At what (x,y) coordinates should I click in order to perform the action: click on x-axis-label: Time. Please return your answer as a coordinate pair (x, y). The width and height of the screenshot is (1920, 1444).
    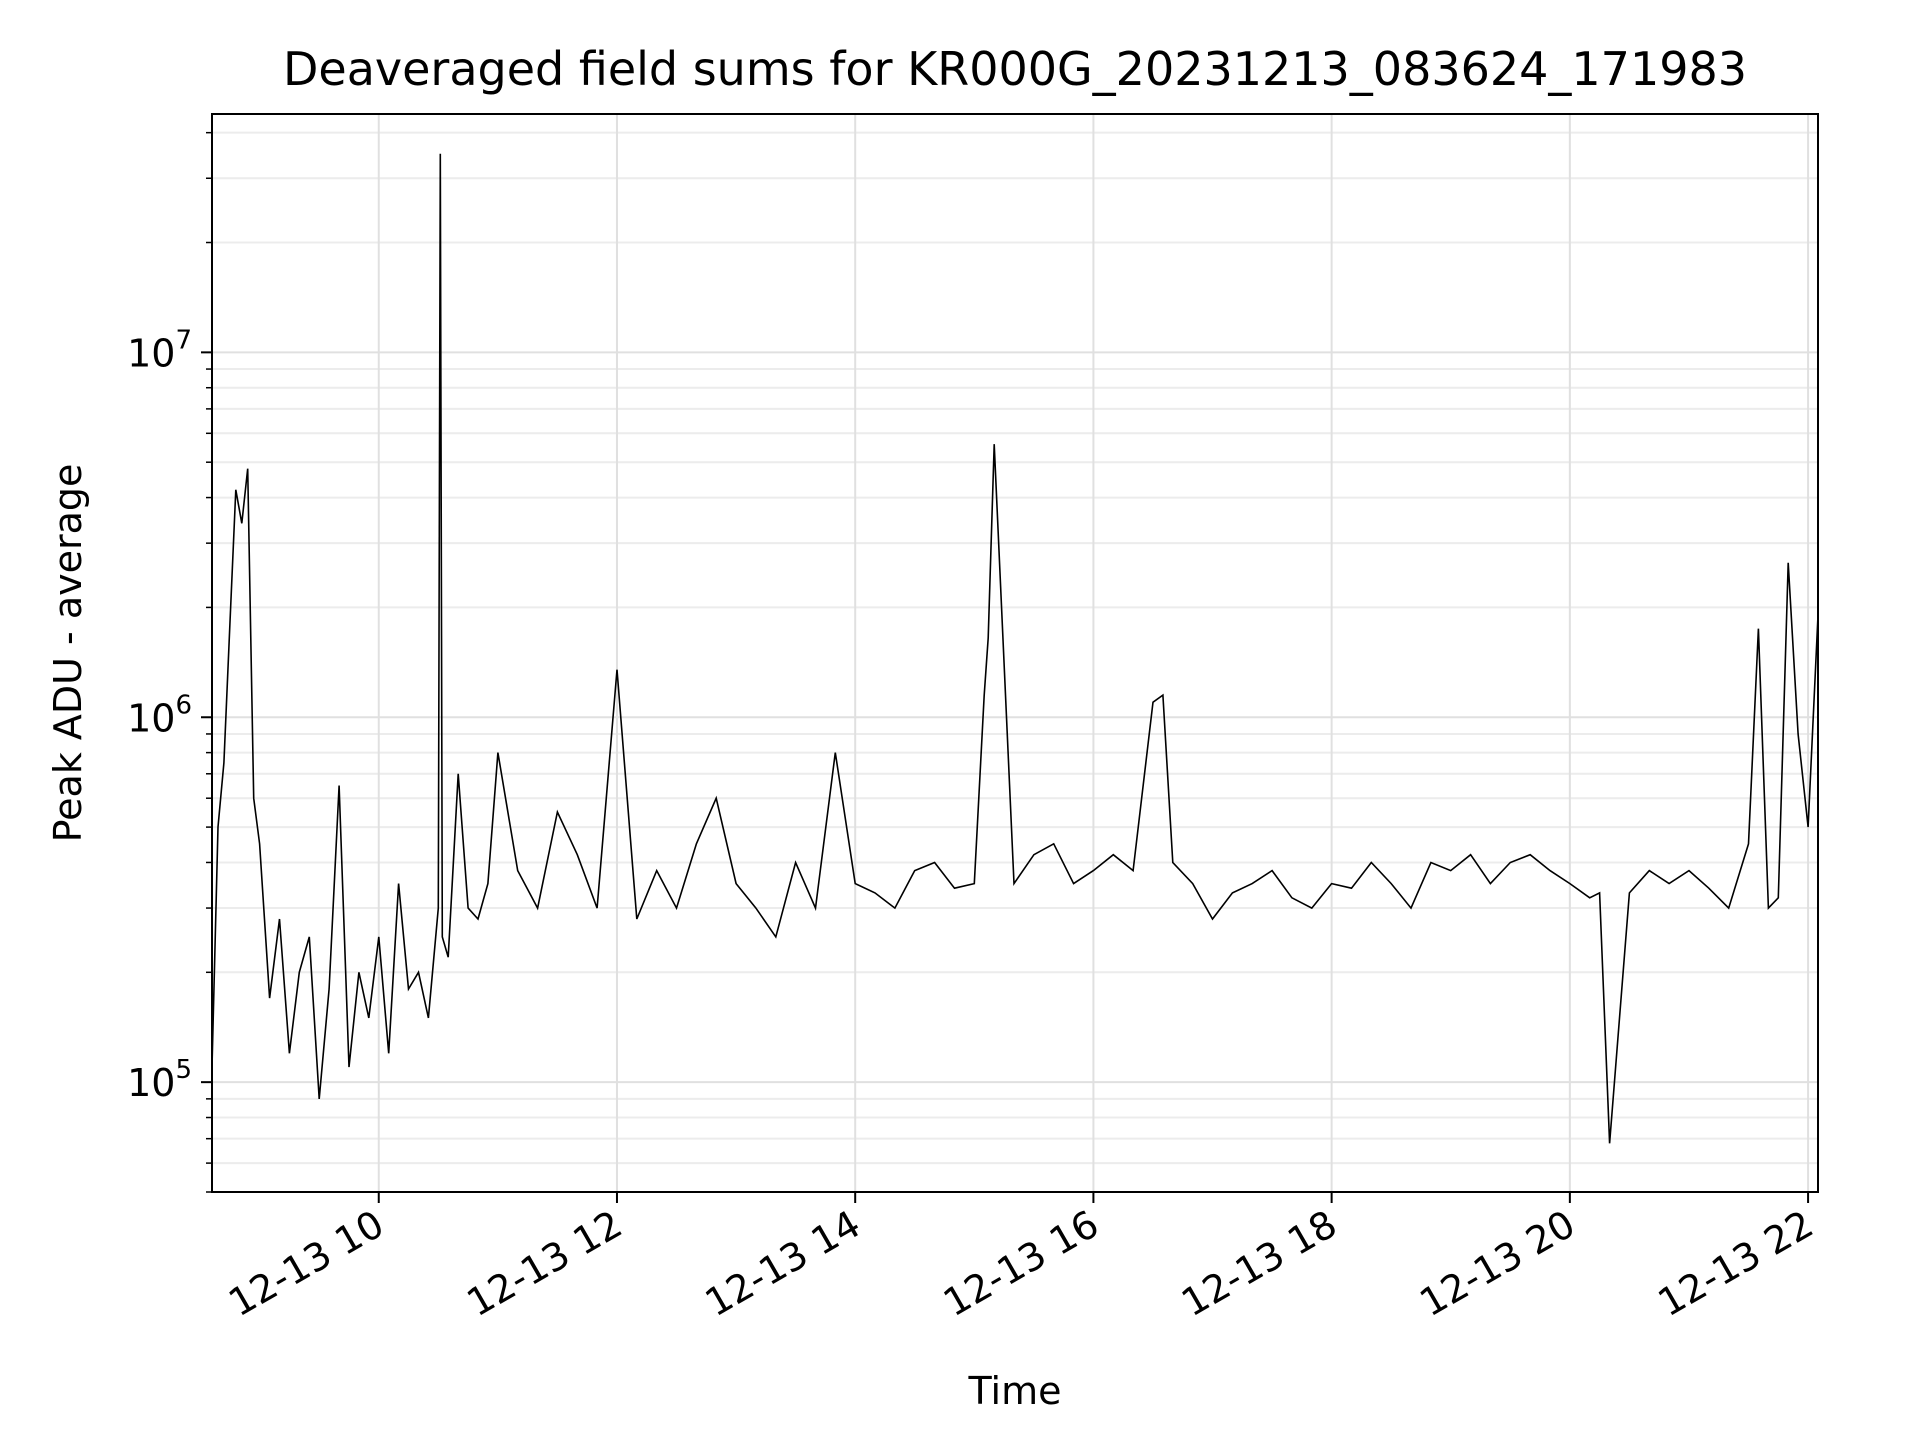
    Looking at the image, I should click on (1015, 1391).